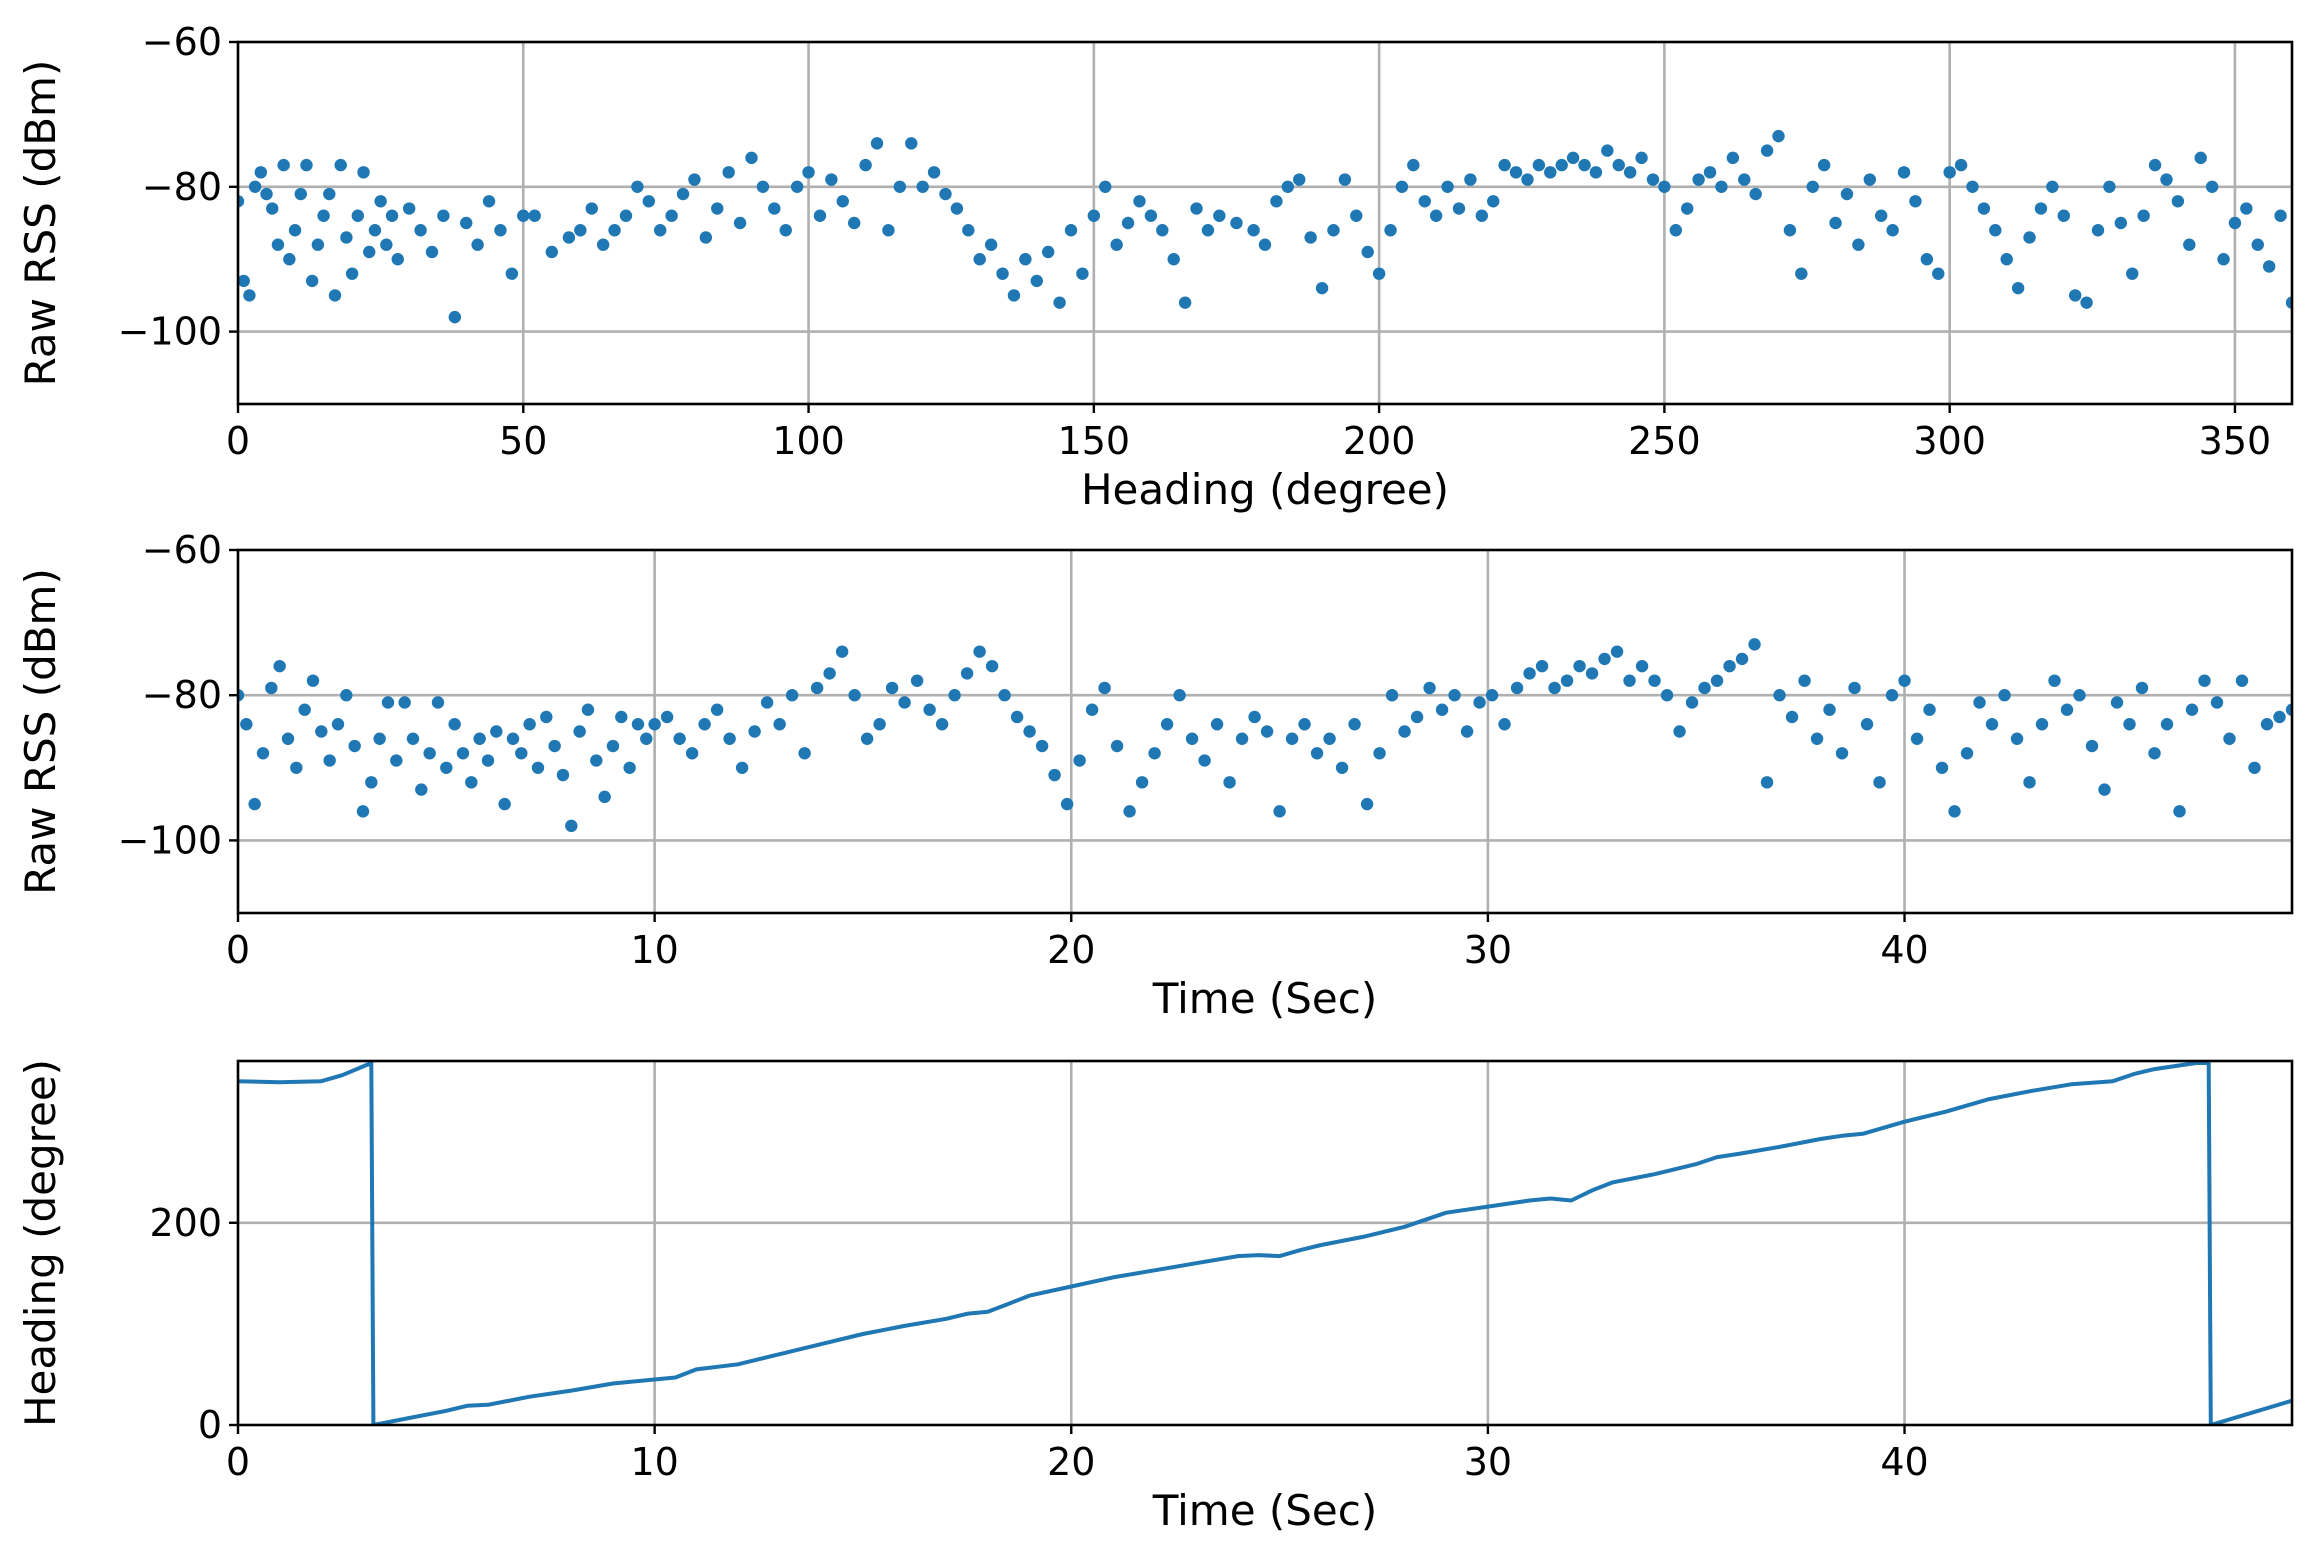 This screenshot has width=2313, height=1566. I want to click on x-tick-label: 0, so click(238, 950).